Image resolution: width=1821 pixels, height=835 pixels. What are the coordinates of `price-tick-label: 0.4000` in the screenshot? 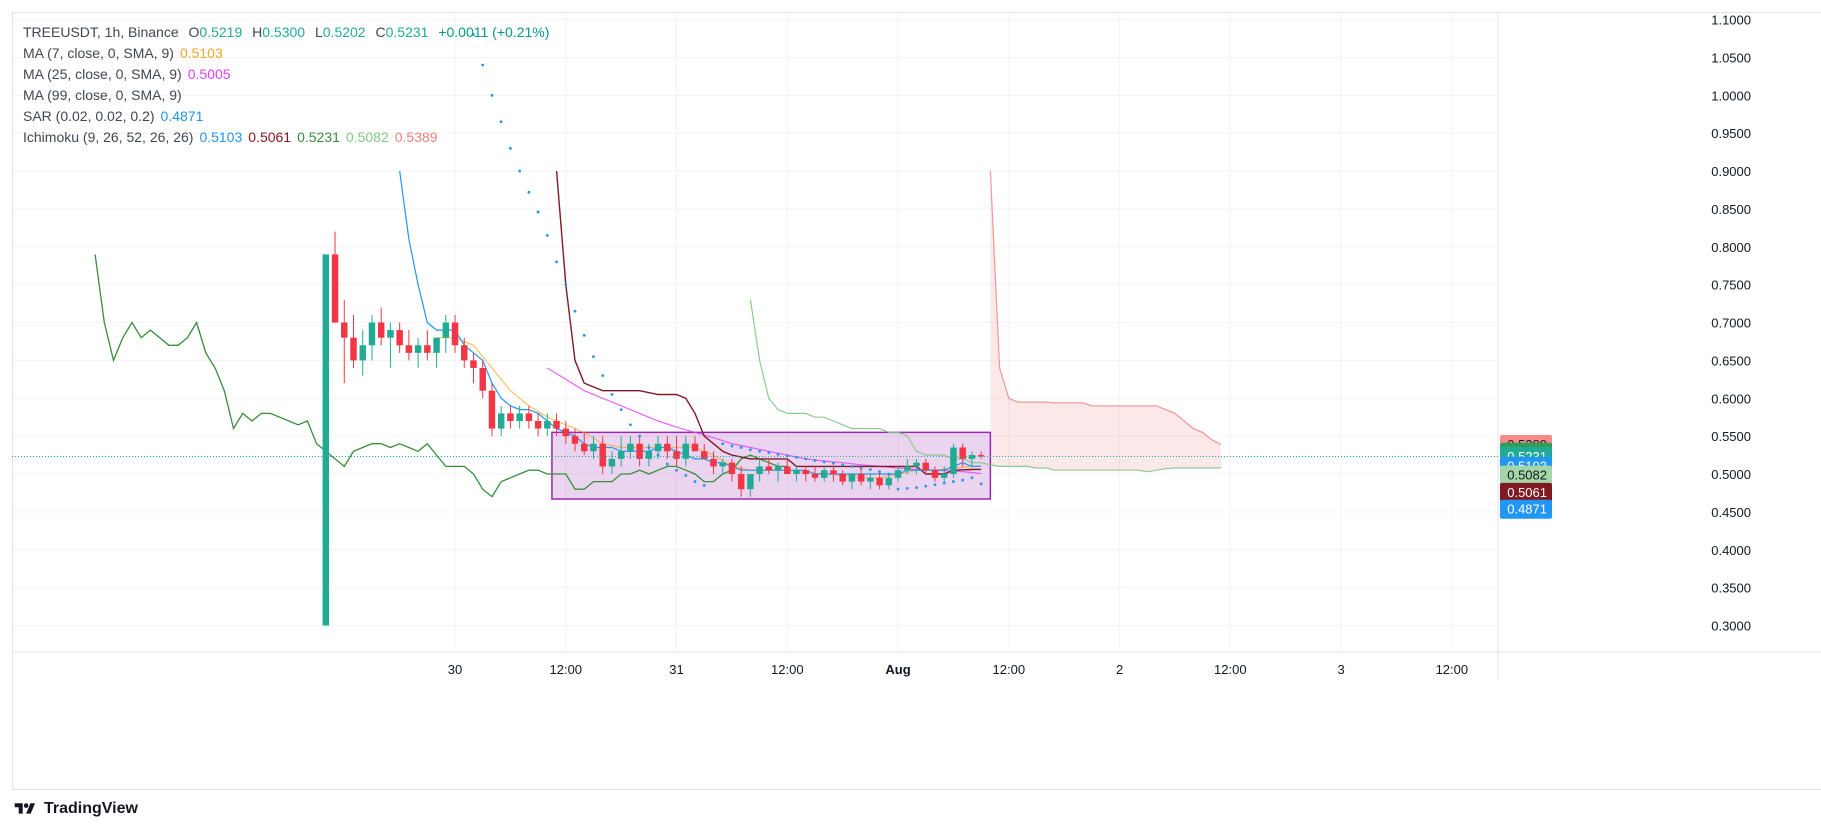 It's located at (1731, 550).